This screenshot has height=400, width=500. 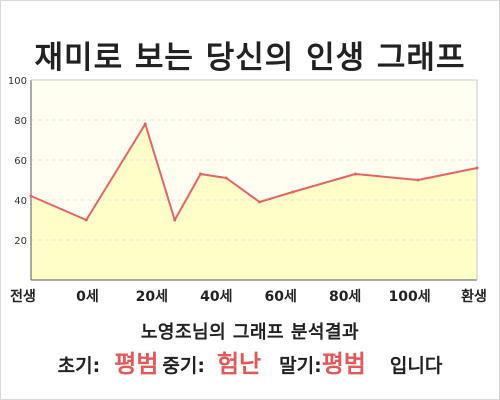 What do you see at coordinates (250, 58) in the screenshot?
I see `page-title: 재미로 보는 당신의 인생 그래프` at bounding box center [250, 58].